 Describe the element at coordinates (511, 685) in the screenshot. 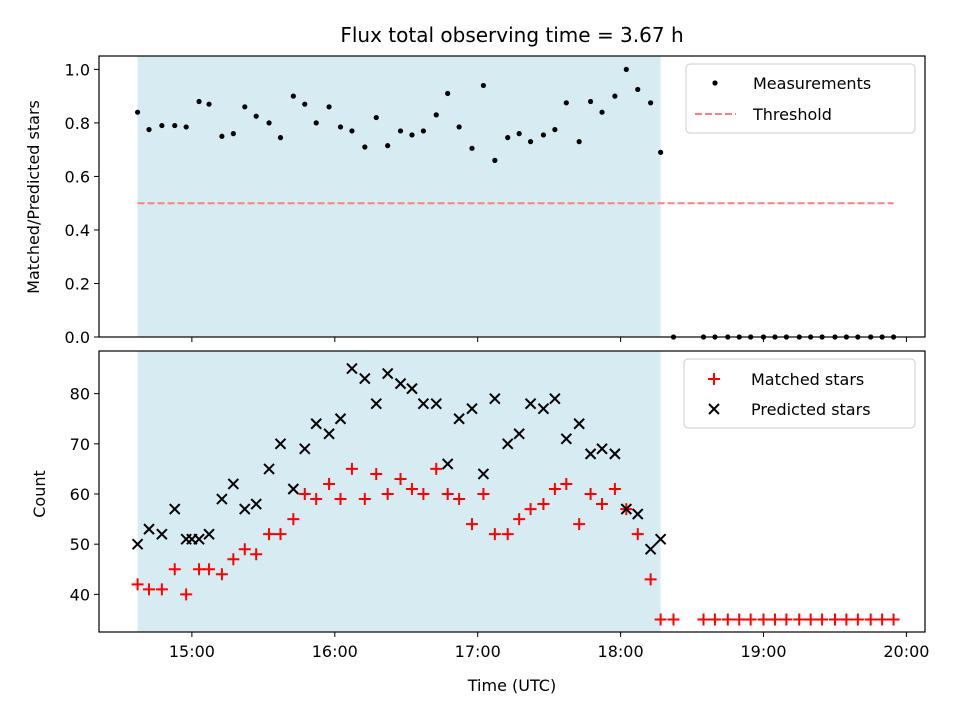

I see `x-axis-label: Time (UTC)` at that location.